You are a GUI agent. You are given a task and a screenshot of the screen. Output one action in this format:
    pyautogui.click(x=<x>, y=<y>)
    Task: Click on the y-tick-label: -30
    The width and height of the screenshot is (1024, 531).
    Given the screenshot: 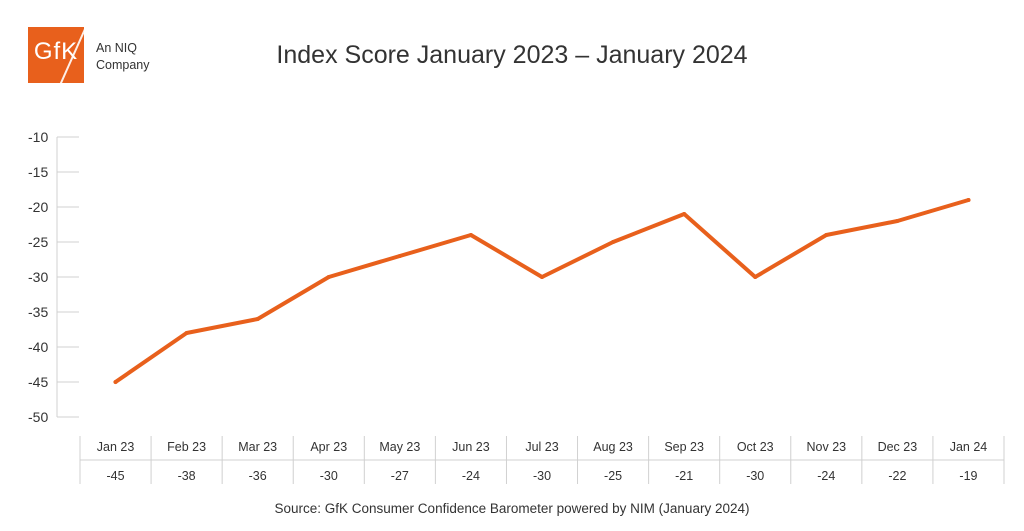 What is the action you would take?
    pyautogui.click(x=38, y=277)
    